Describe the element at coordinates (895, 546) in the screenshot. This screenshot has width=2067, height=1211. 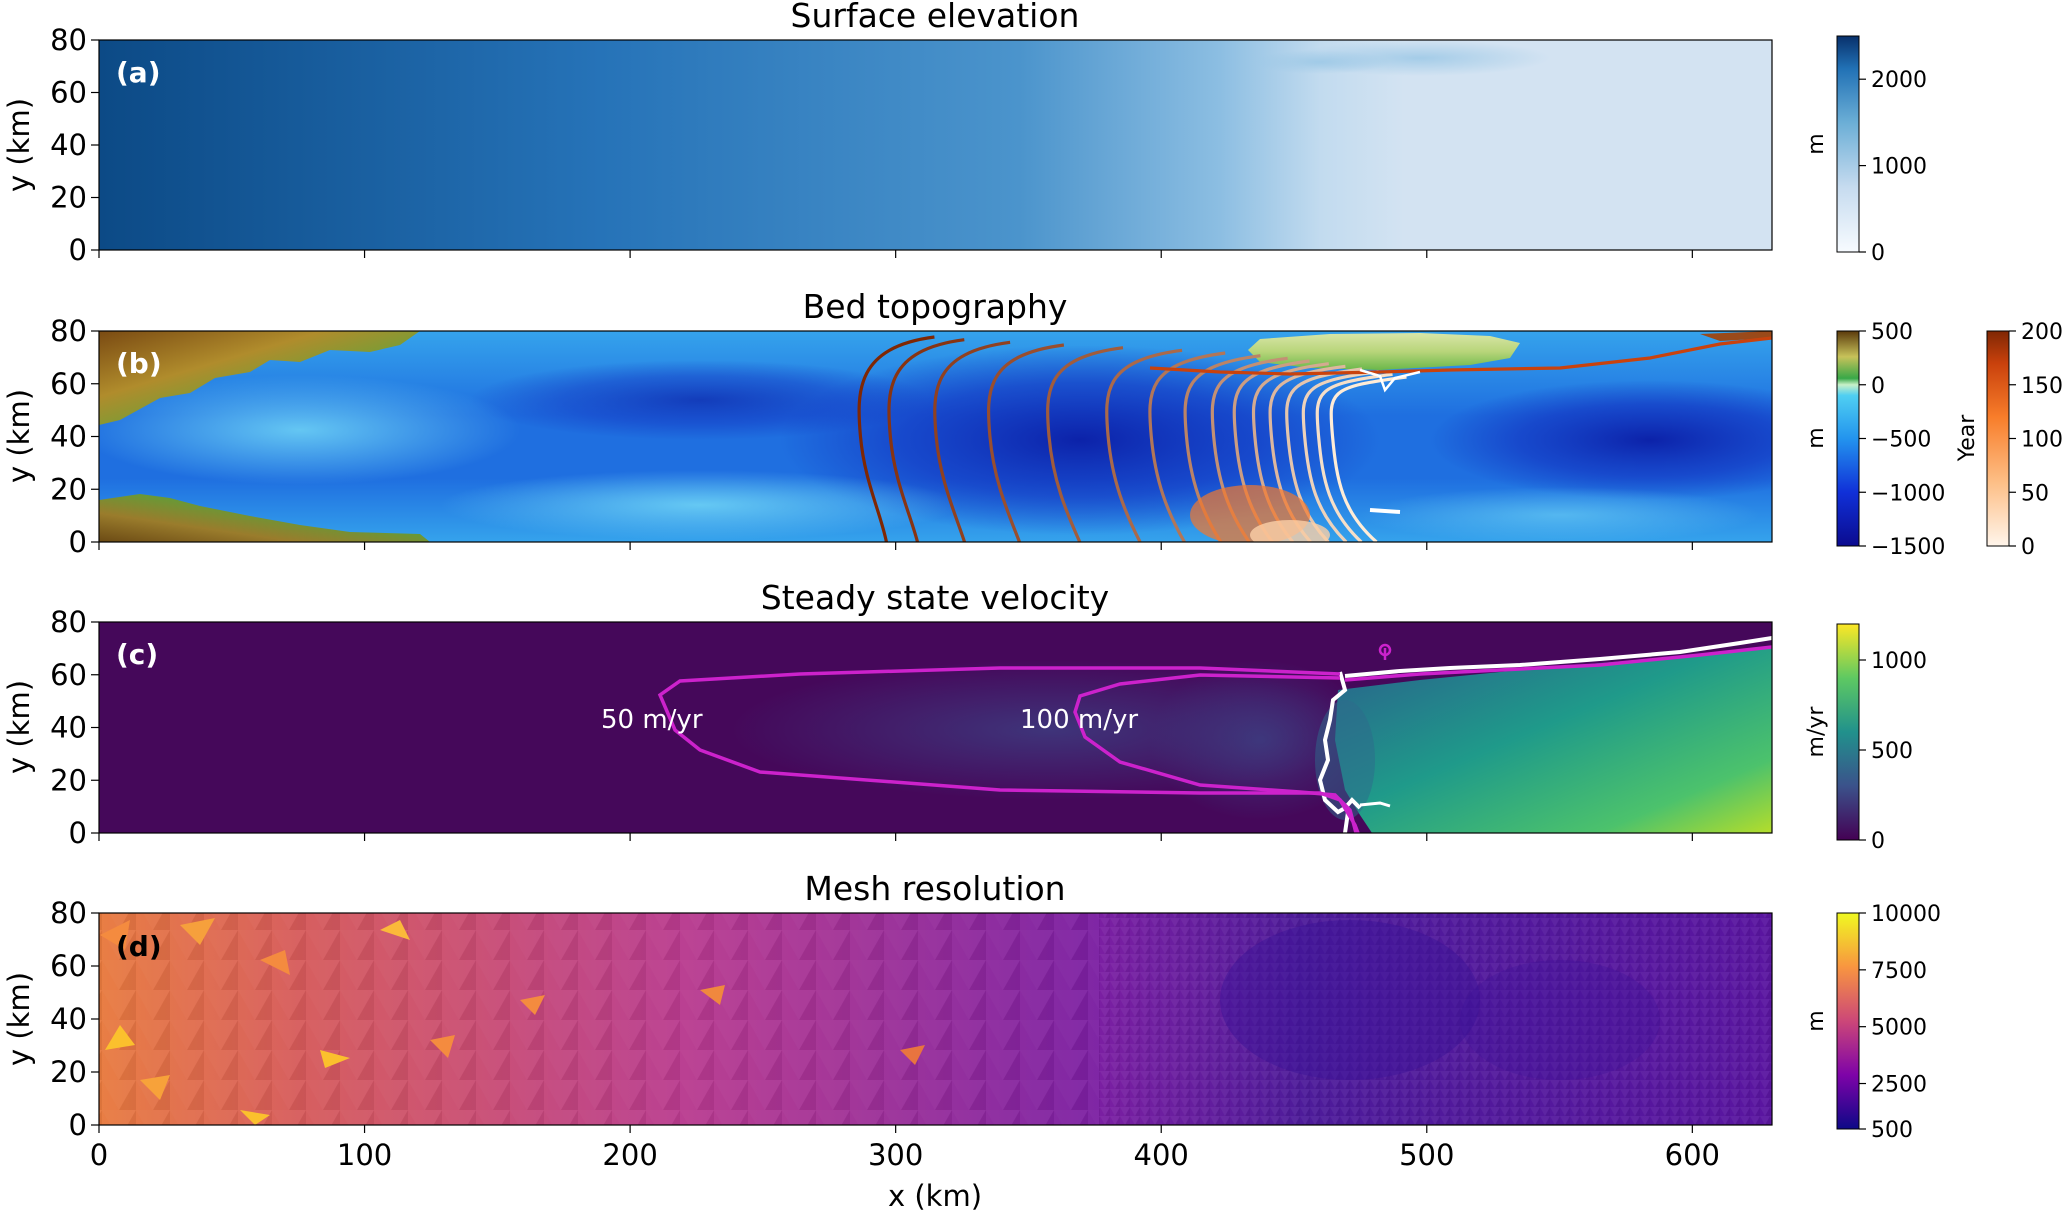
I see `panel-b-xticks` at that location.